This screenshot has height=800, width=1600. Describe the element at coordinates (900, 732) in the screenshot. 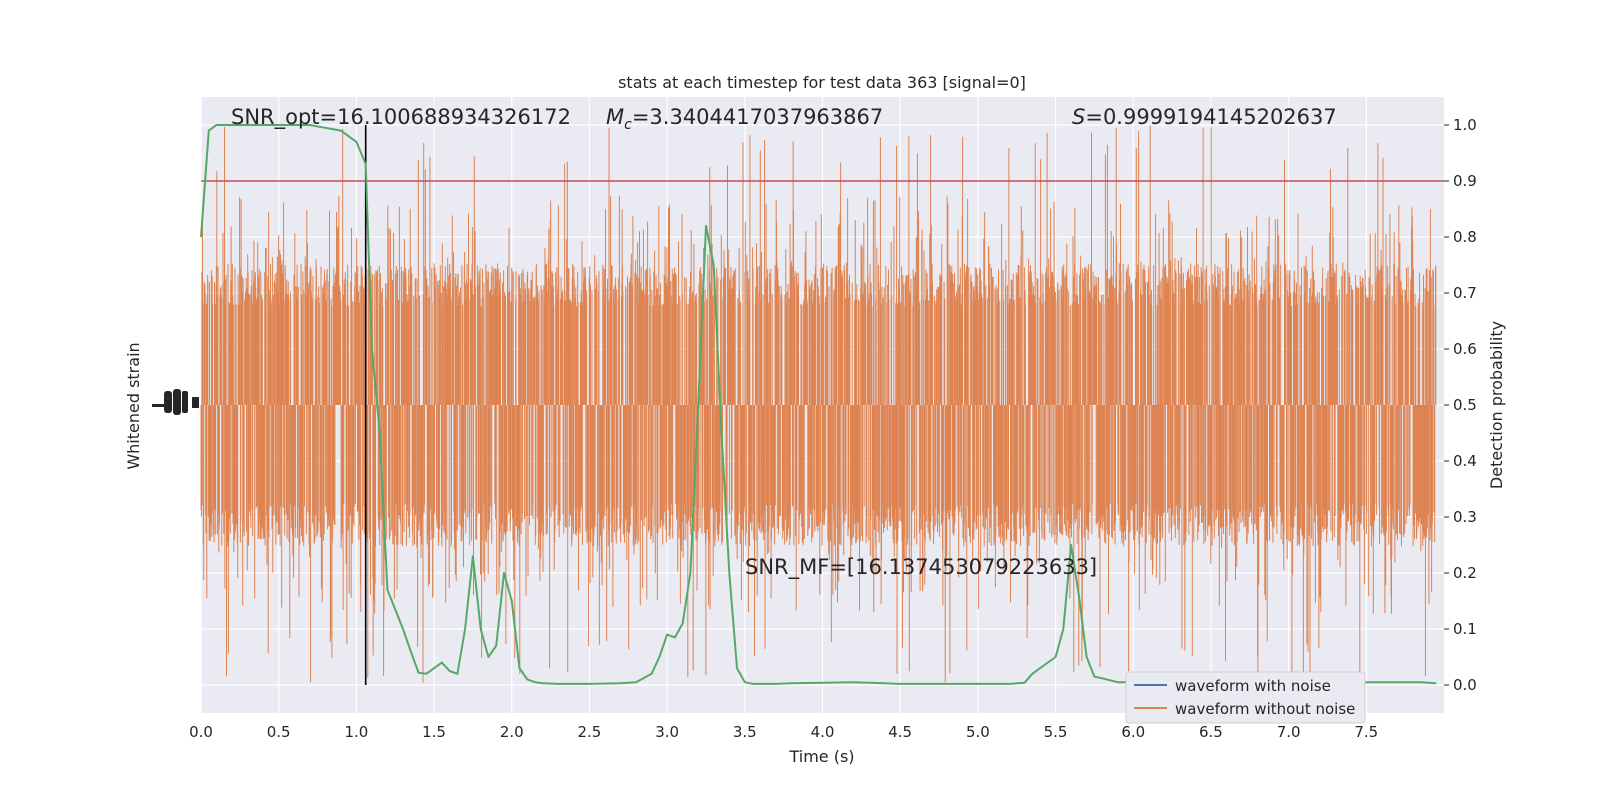

I see `x-tick-label: 4.5` at that location.